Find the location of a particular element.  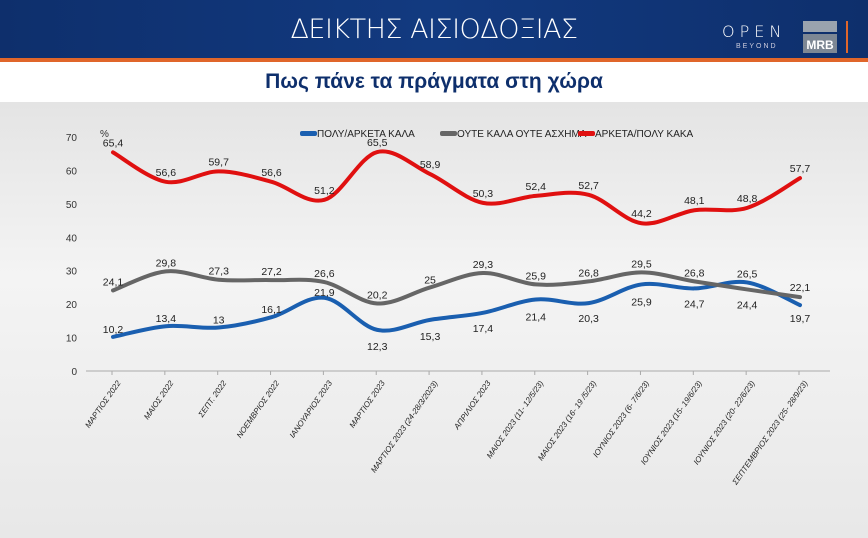

legend-label: ΠΟΛΥ/ΑΡΚΕΤΑ ΚΑΛΑ is located at coordinates (366, 134).